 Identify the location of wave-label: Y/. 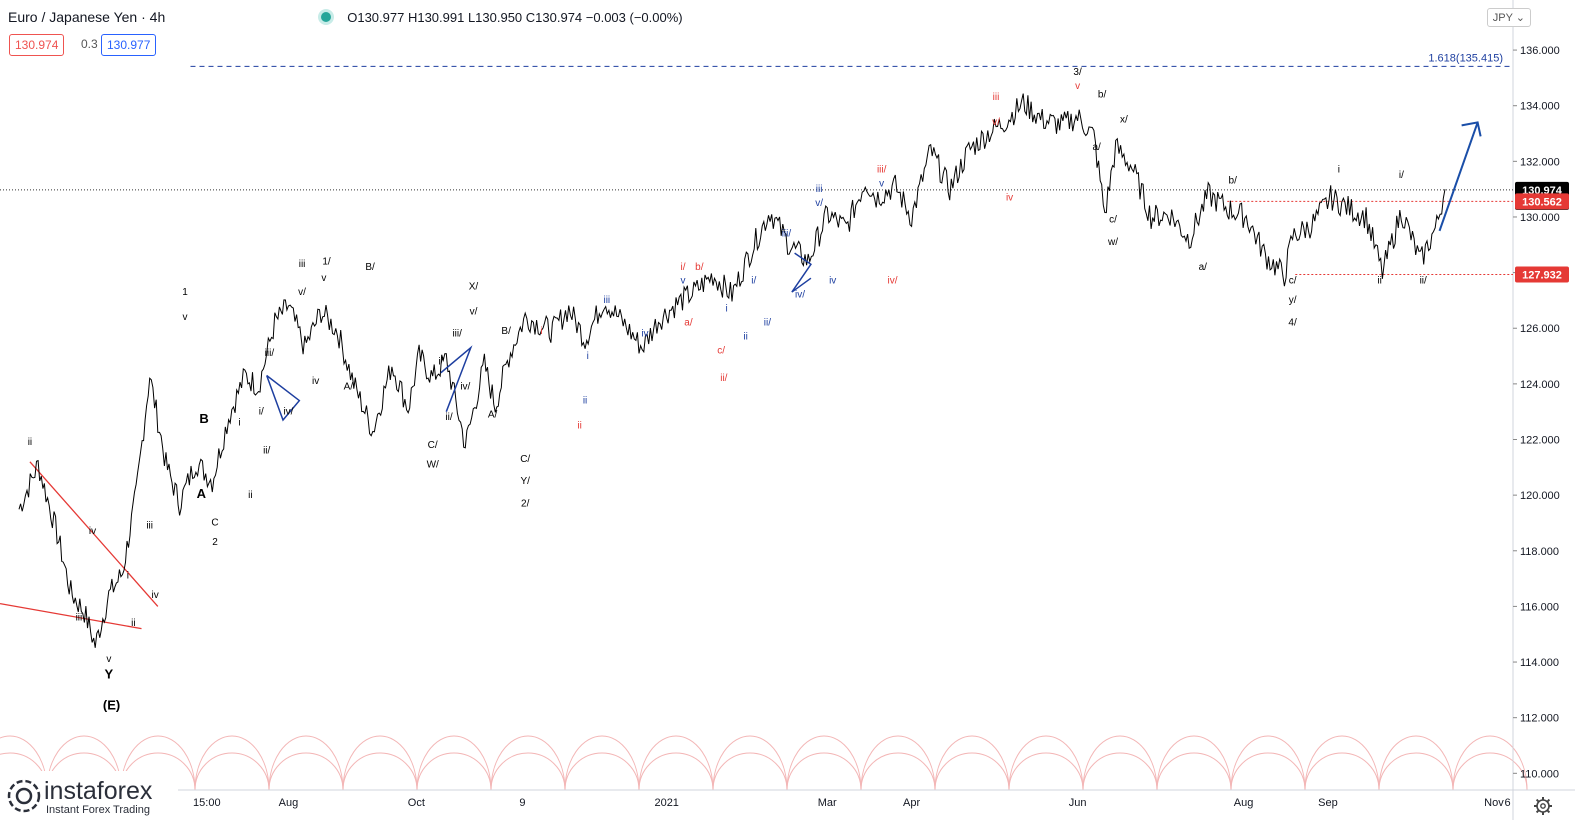
(525, 481).